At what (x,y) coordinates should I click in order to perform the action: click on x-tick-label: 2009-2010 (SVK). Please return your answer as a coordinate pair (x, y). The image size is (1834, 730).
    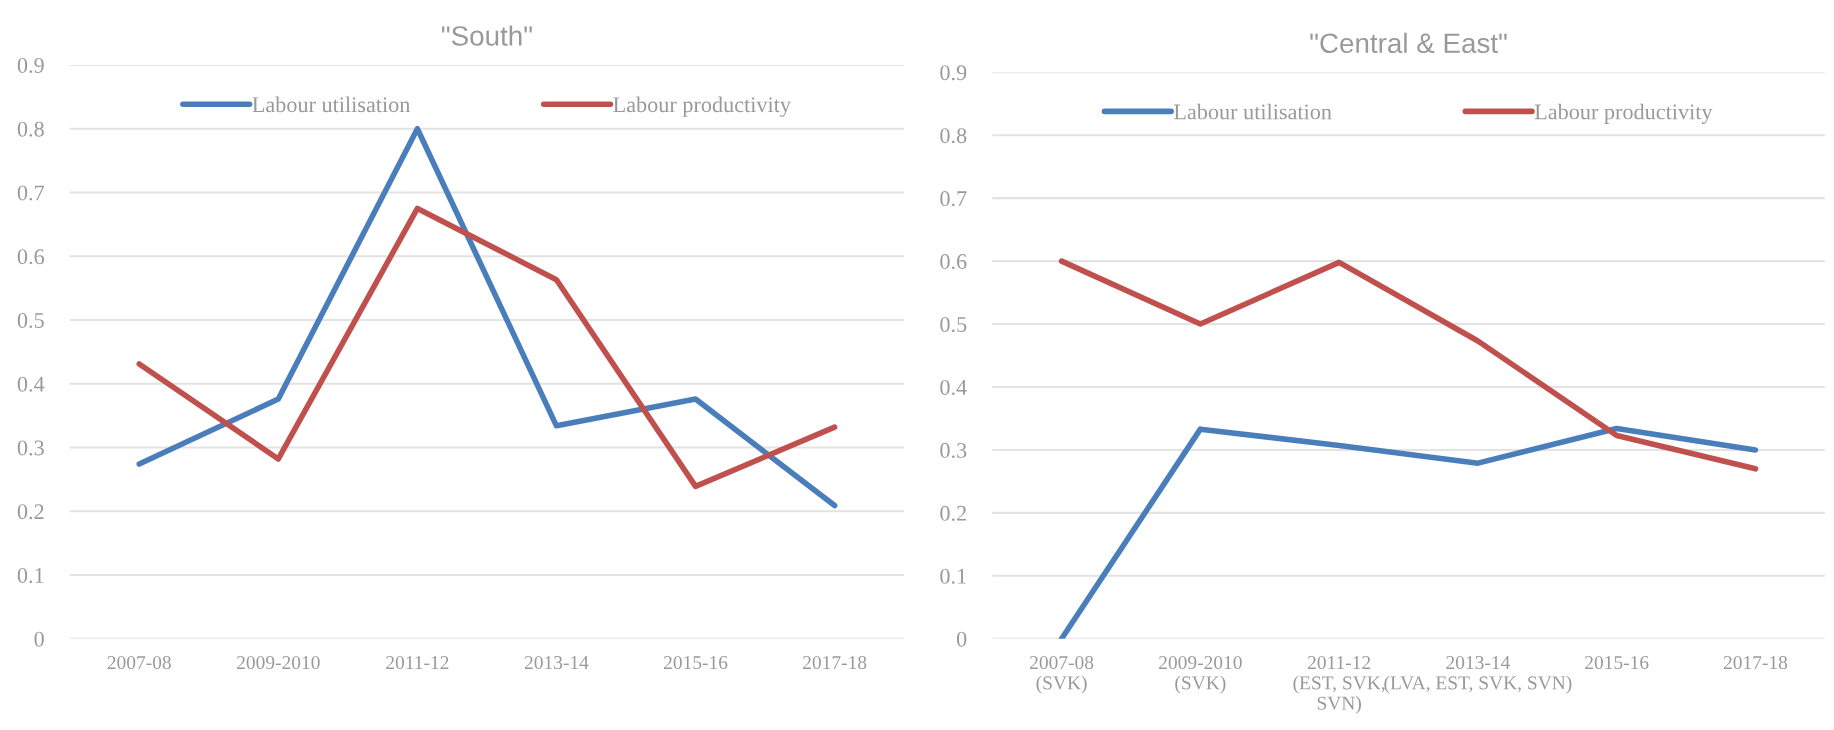
    Looking at the image, I should click on (1200, 674).